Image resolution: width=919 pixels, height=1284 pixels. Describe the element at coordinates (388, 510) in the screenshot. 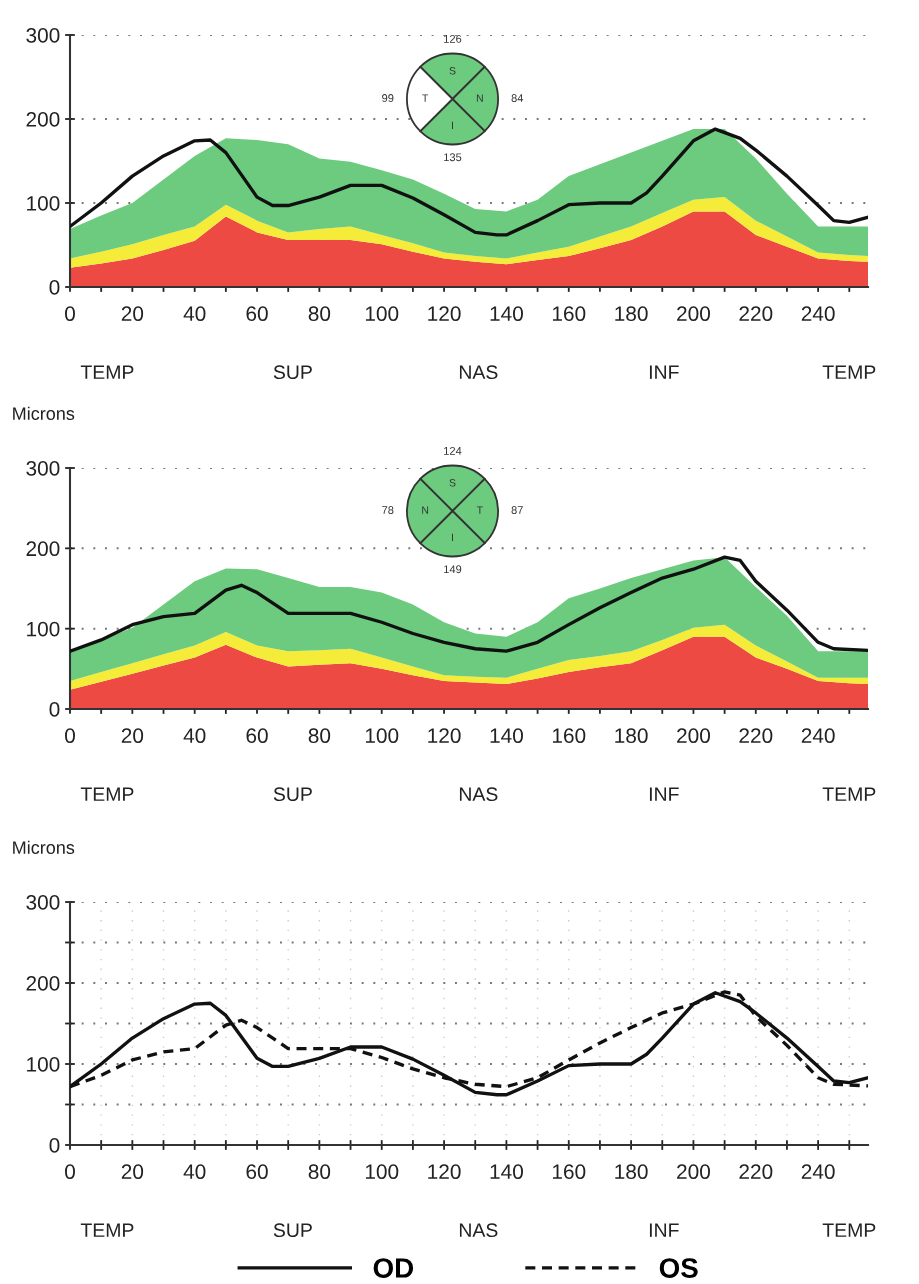

I see `data-label: 78` at that location.